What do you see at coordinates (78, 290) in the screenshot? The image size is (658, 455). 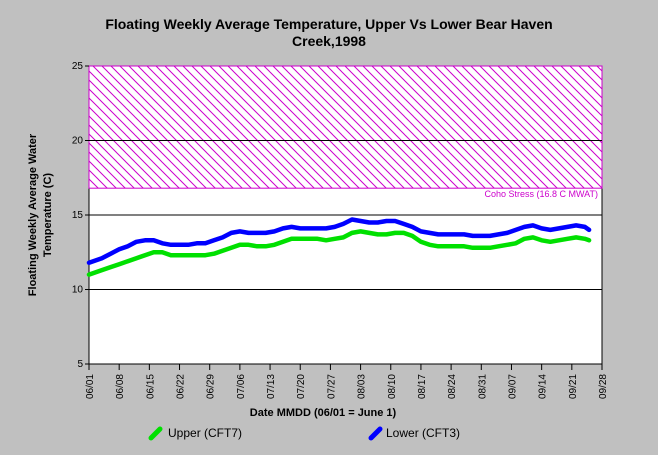 I see `y-tick-label-10: 10` at bounding box center [78, 290].